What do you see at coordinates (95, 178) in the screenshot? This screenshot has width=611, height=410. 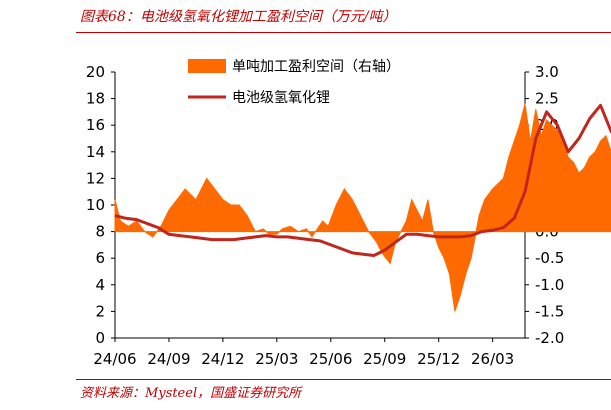 I see `left-tick-label: 12` at bounding box center [95, 178].